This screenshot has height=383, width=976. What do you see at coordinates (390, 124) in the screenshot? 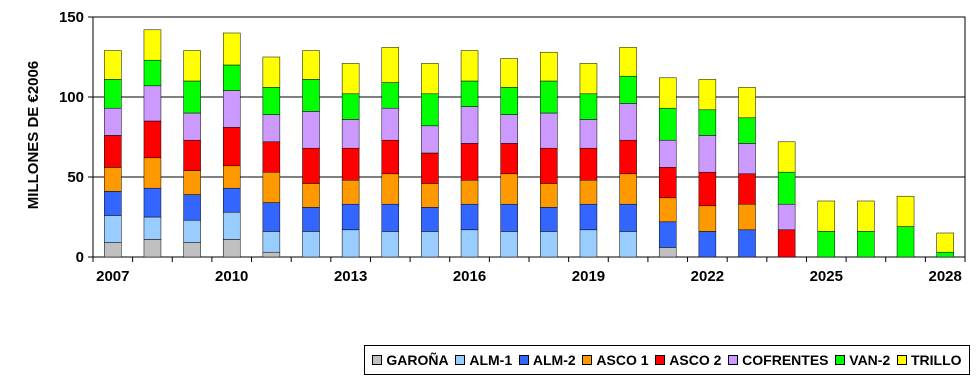
I see `bar-cofrentes-2014` at bounding box center [390, 124].